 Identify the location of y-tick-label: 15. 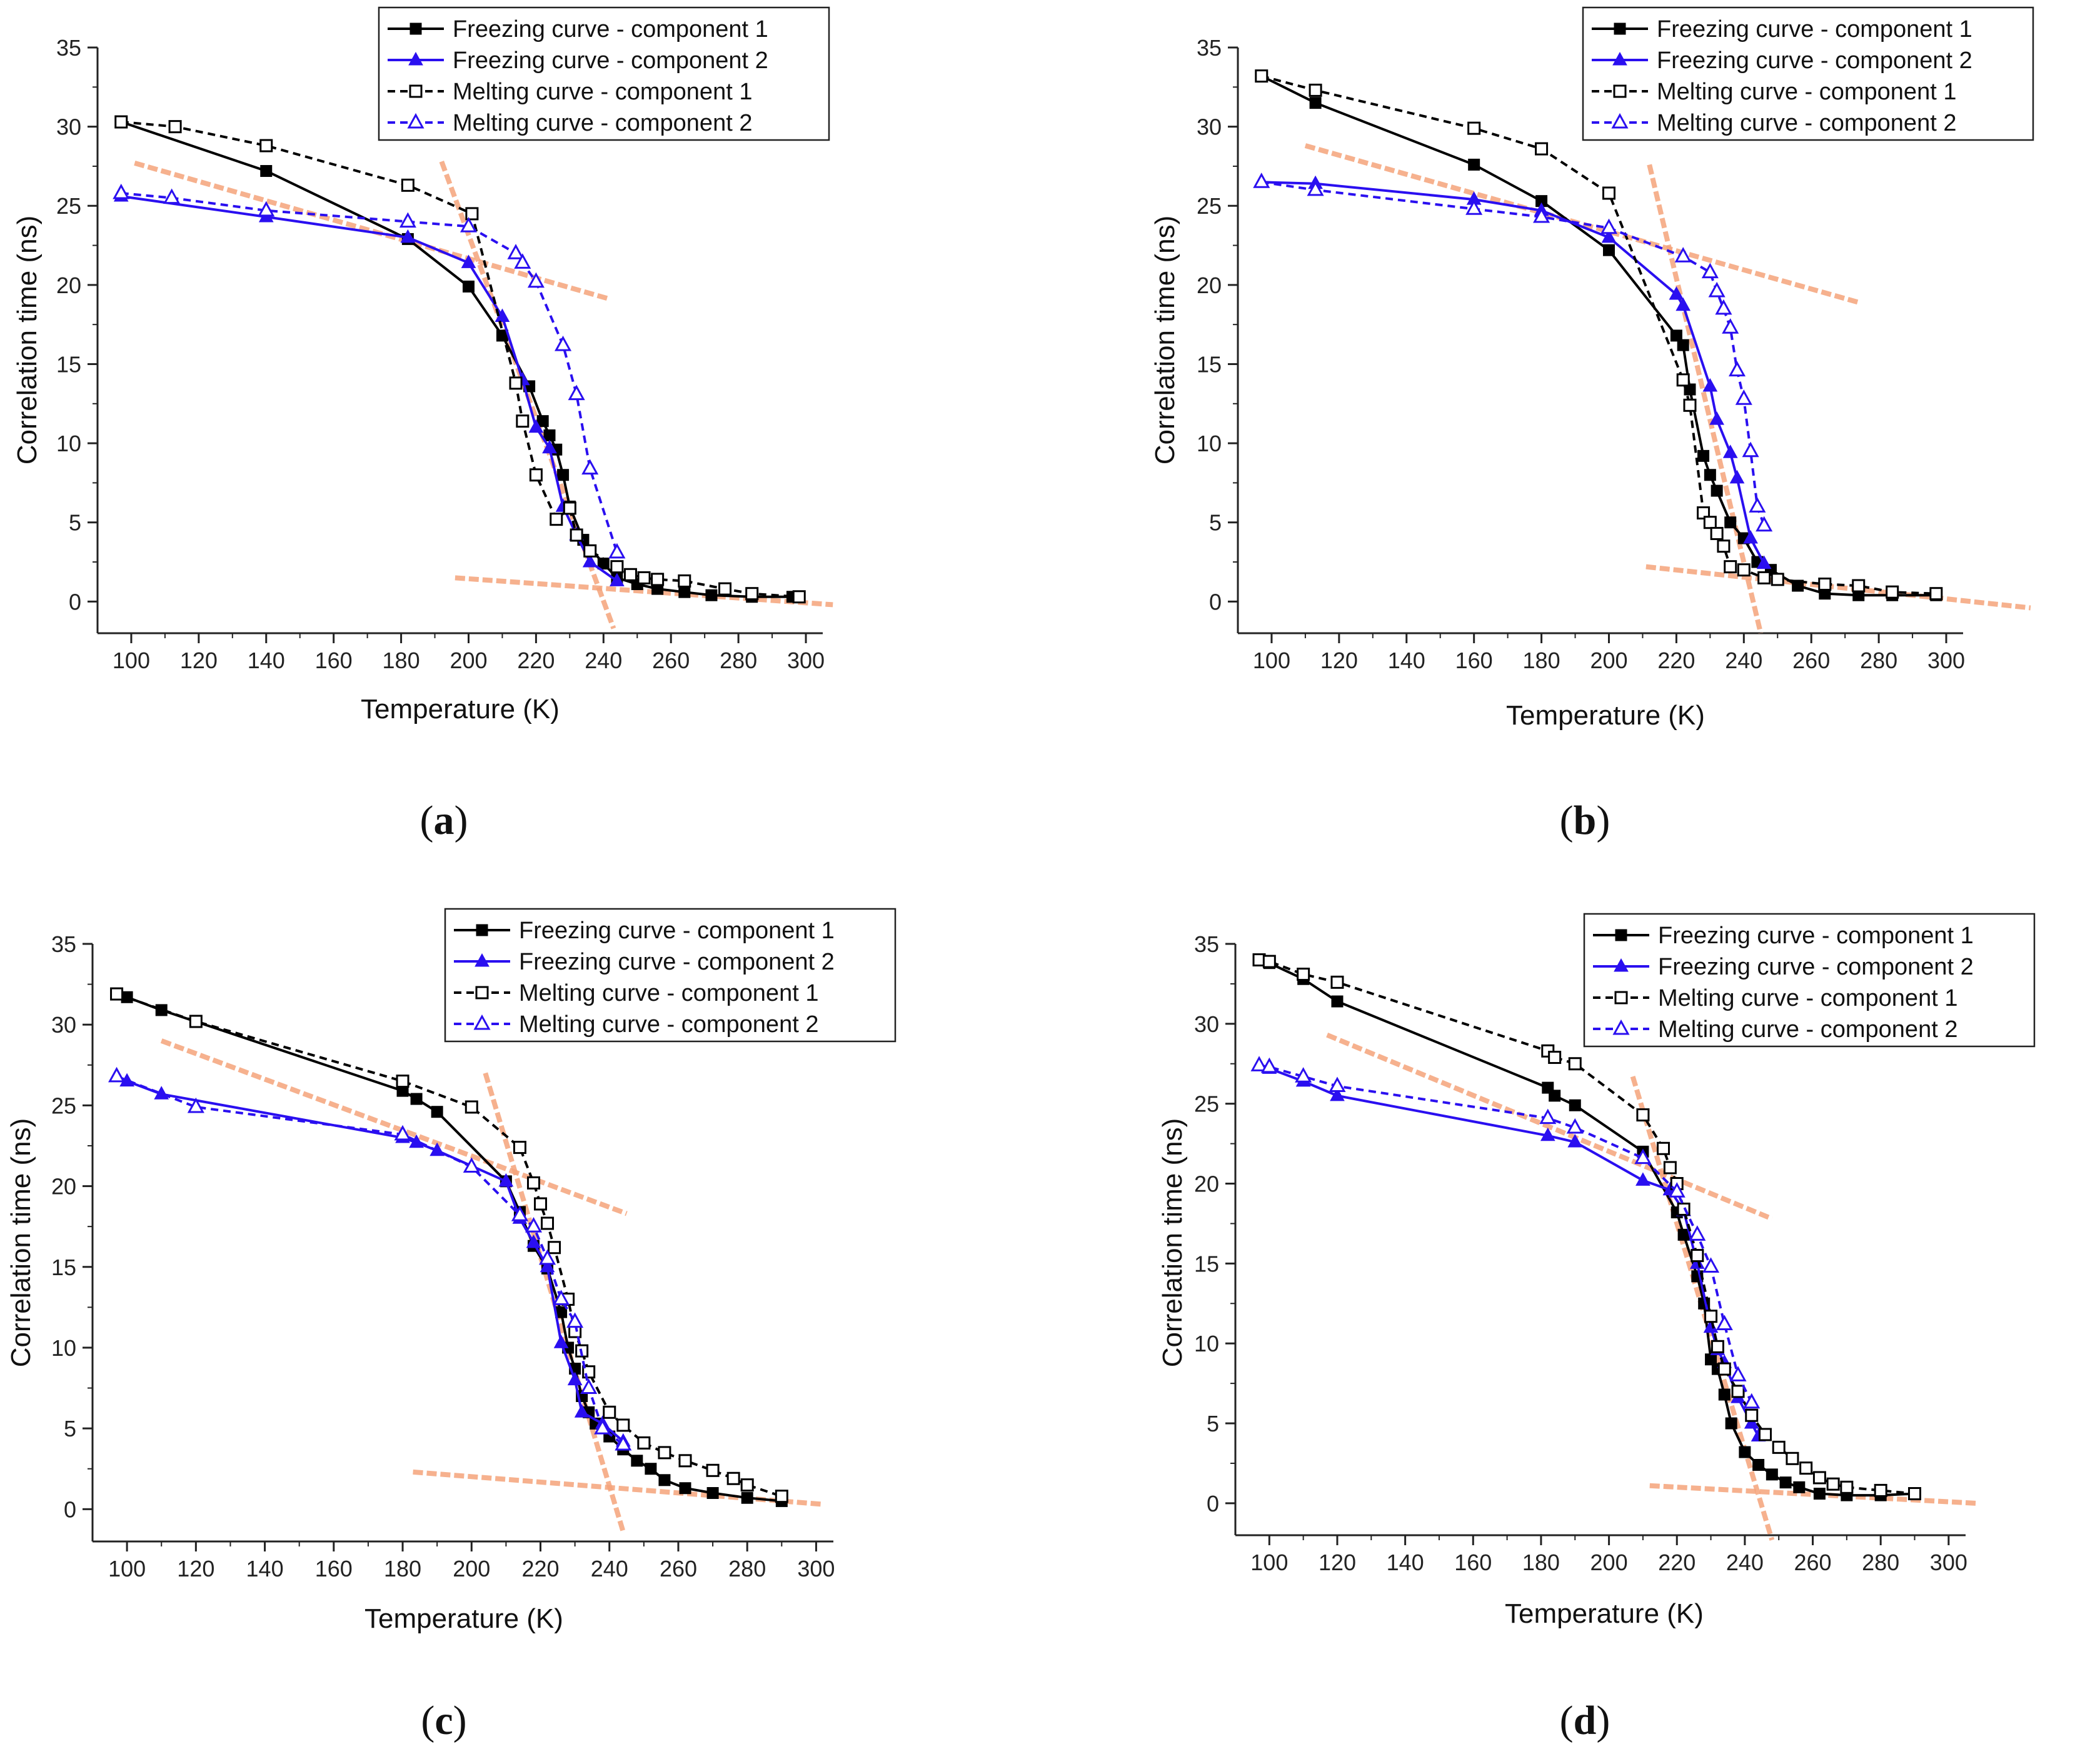
(1209, 364).